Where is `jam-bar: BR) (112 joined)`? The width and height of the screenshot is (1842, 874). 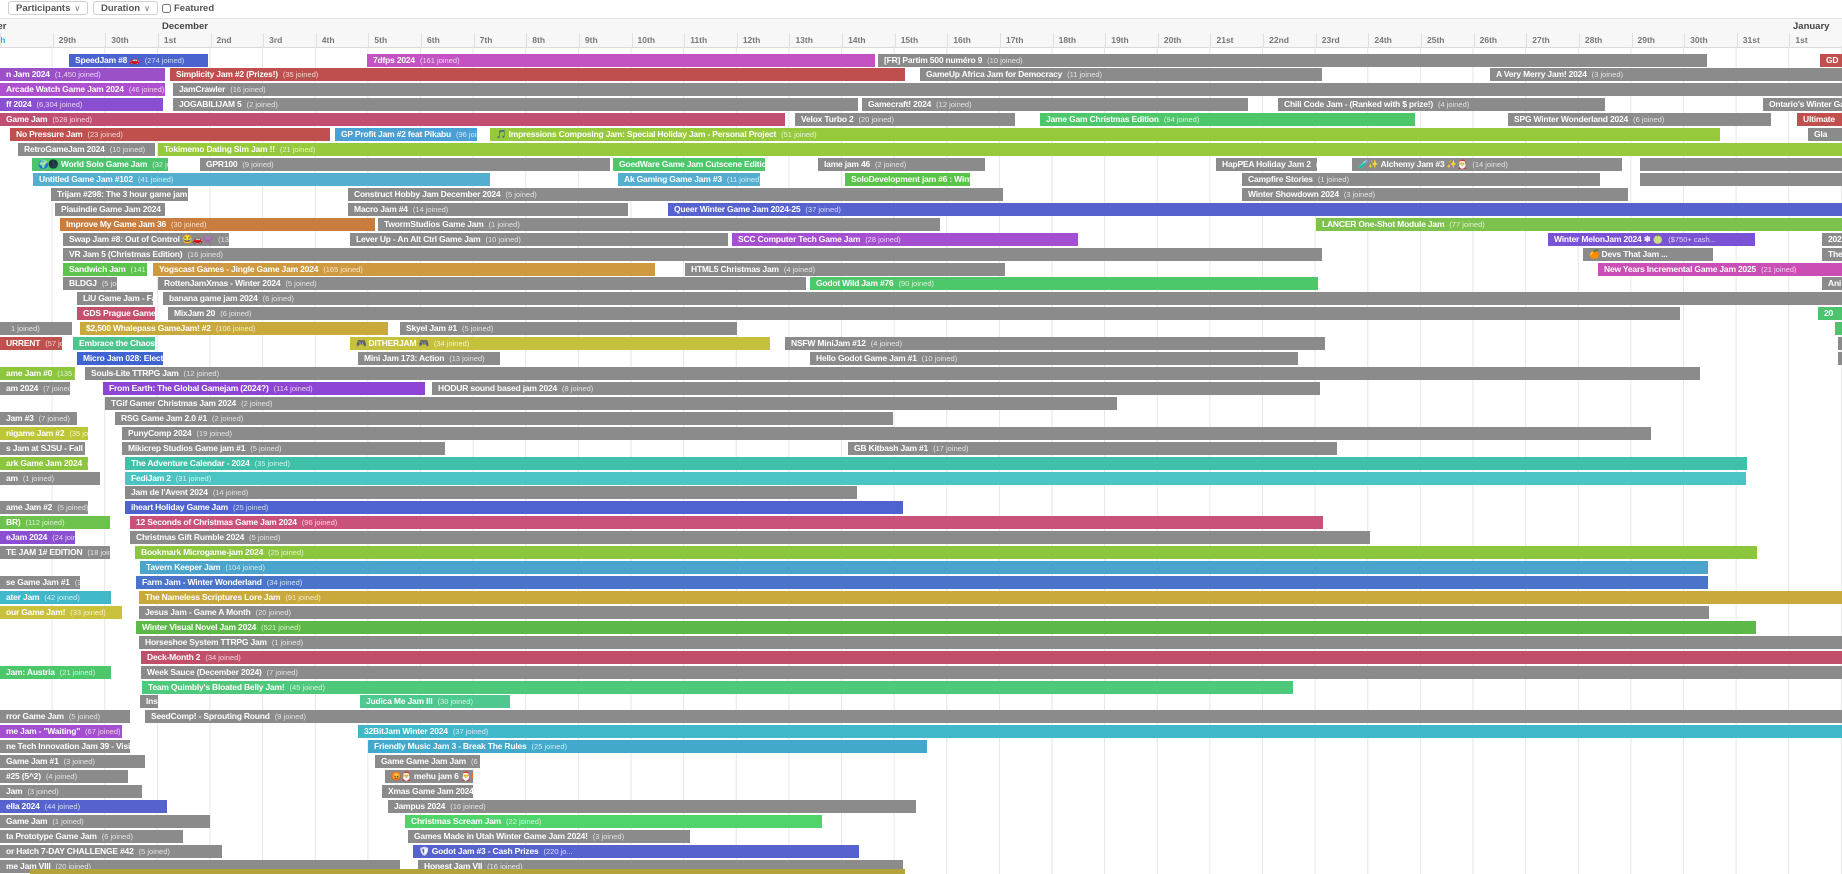 jam-bar: BR) (112 joined) is located at coordinates (55, 522).